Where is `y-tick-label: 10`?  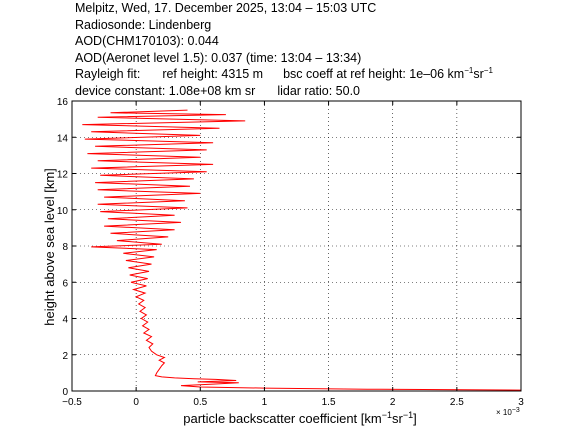
y-tick-label: 10 is located at coordinates (63, 211).